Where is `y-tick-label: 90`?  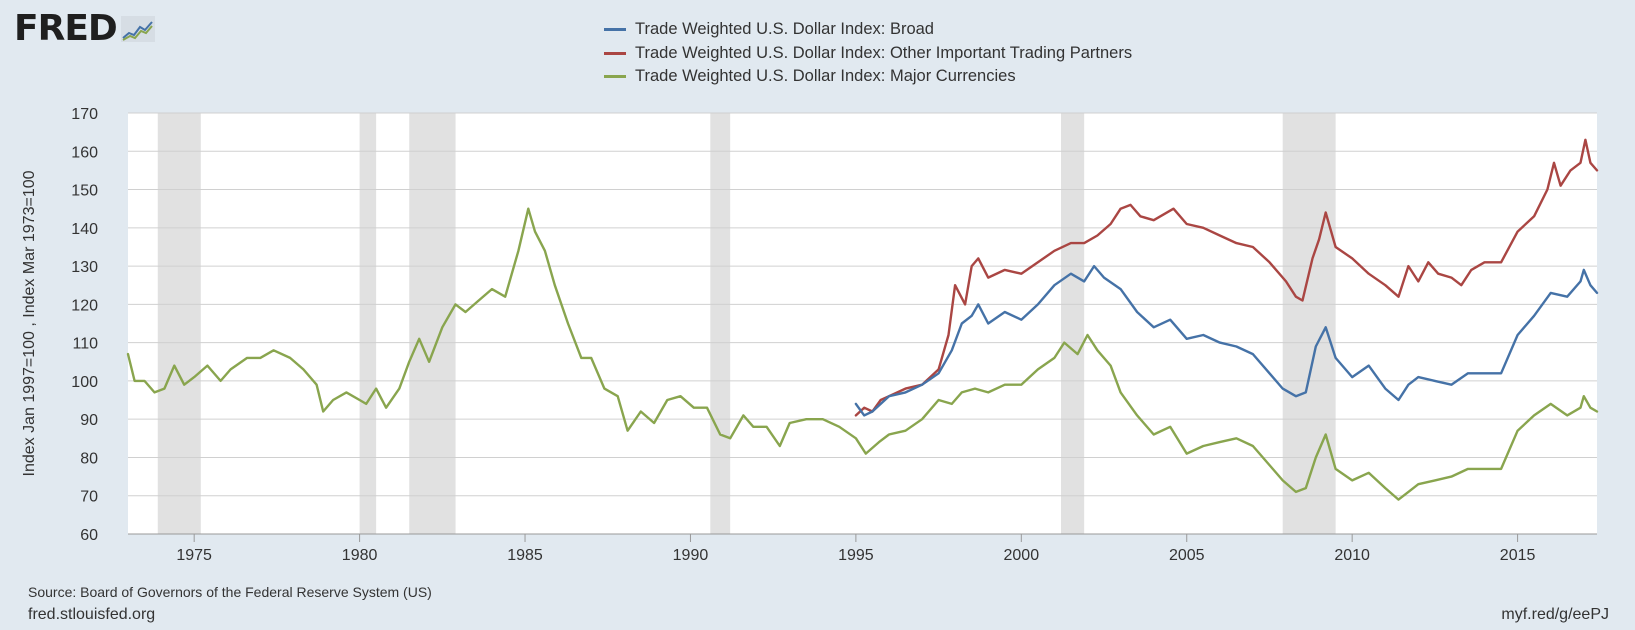 y-tick-label: 90 is located at coordinates (89, 420).